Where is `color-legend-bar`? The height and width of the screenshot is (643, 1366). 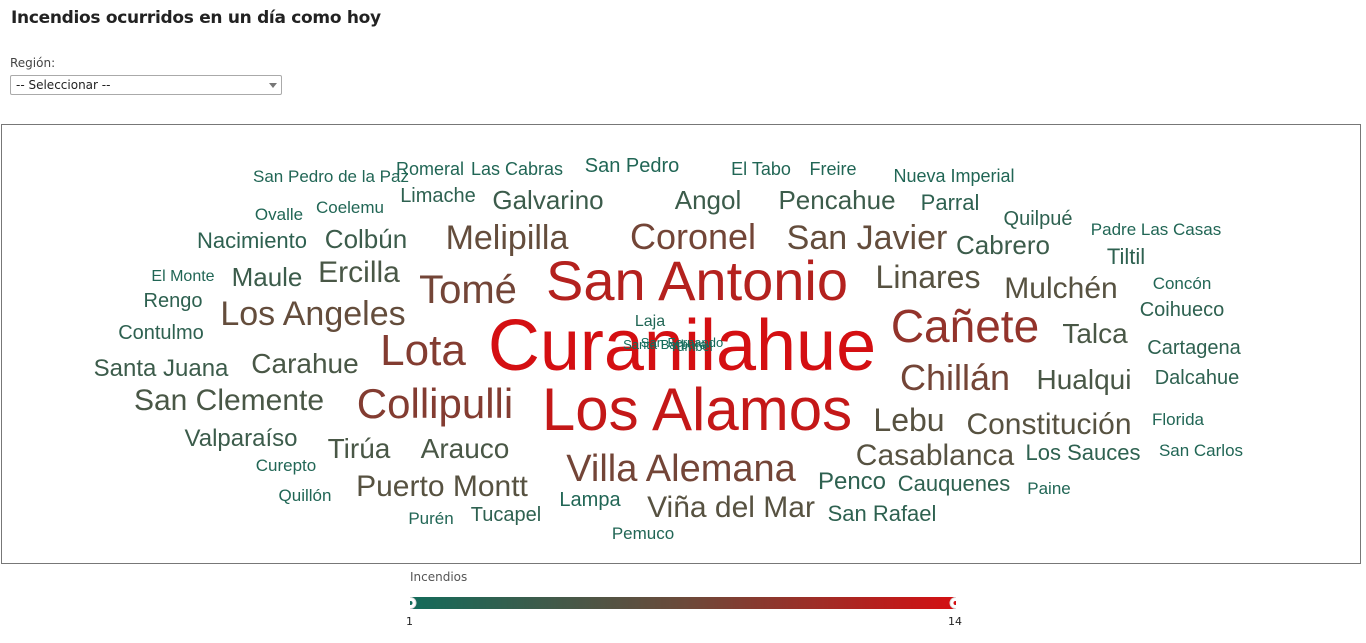
color-legend-bar is located at coordinates (683, 603).